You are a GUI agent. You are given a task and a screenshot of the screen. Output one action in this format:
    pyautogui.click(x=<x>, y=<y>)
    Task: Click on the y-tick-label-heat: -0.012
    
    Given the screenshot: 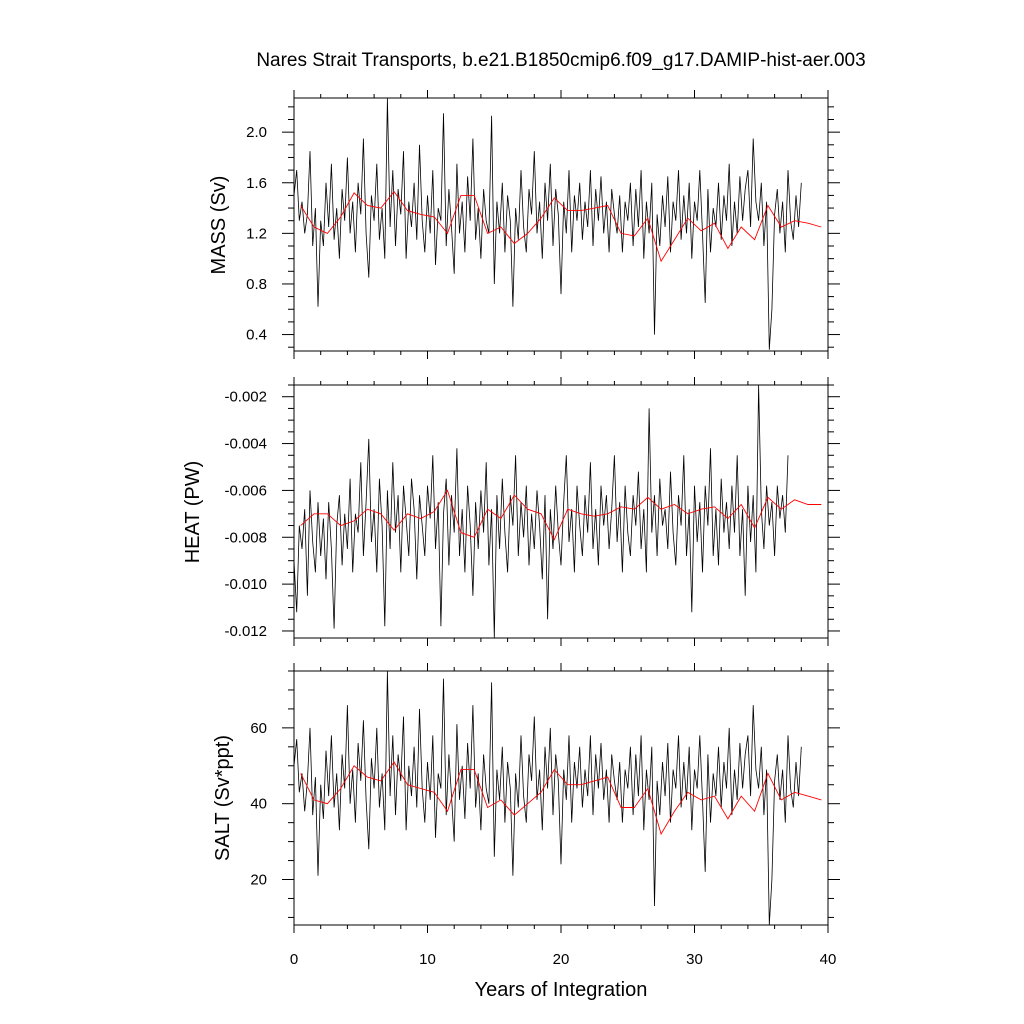 What is the action you would take?
    pyautogui.click(x=245, y=631)
    